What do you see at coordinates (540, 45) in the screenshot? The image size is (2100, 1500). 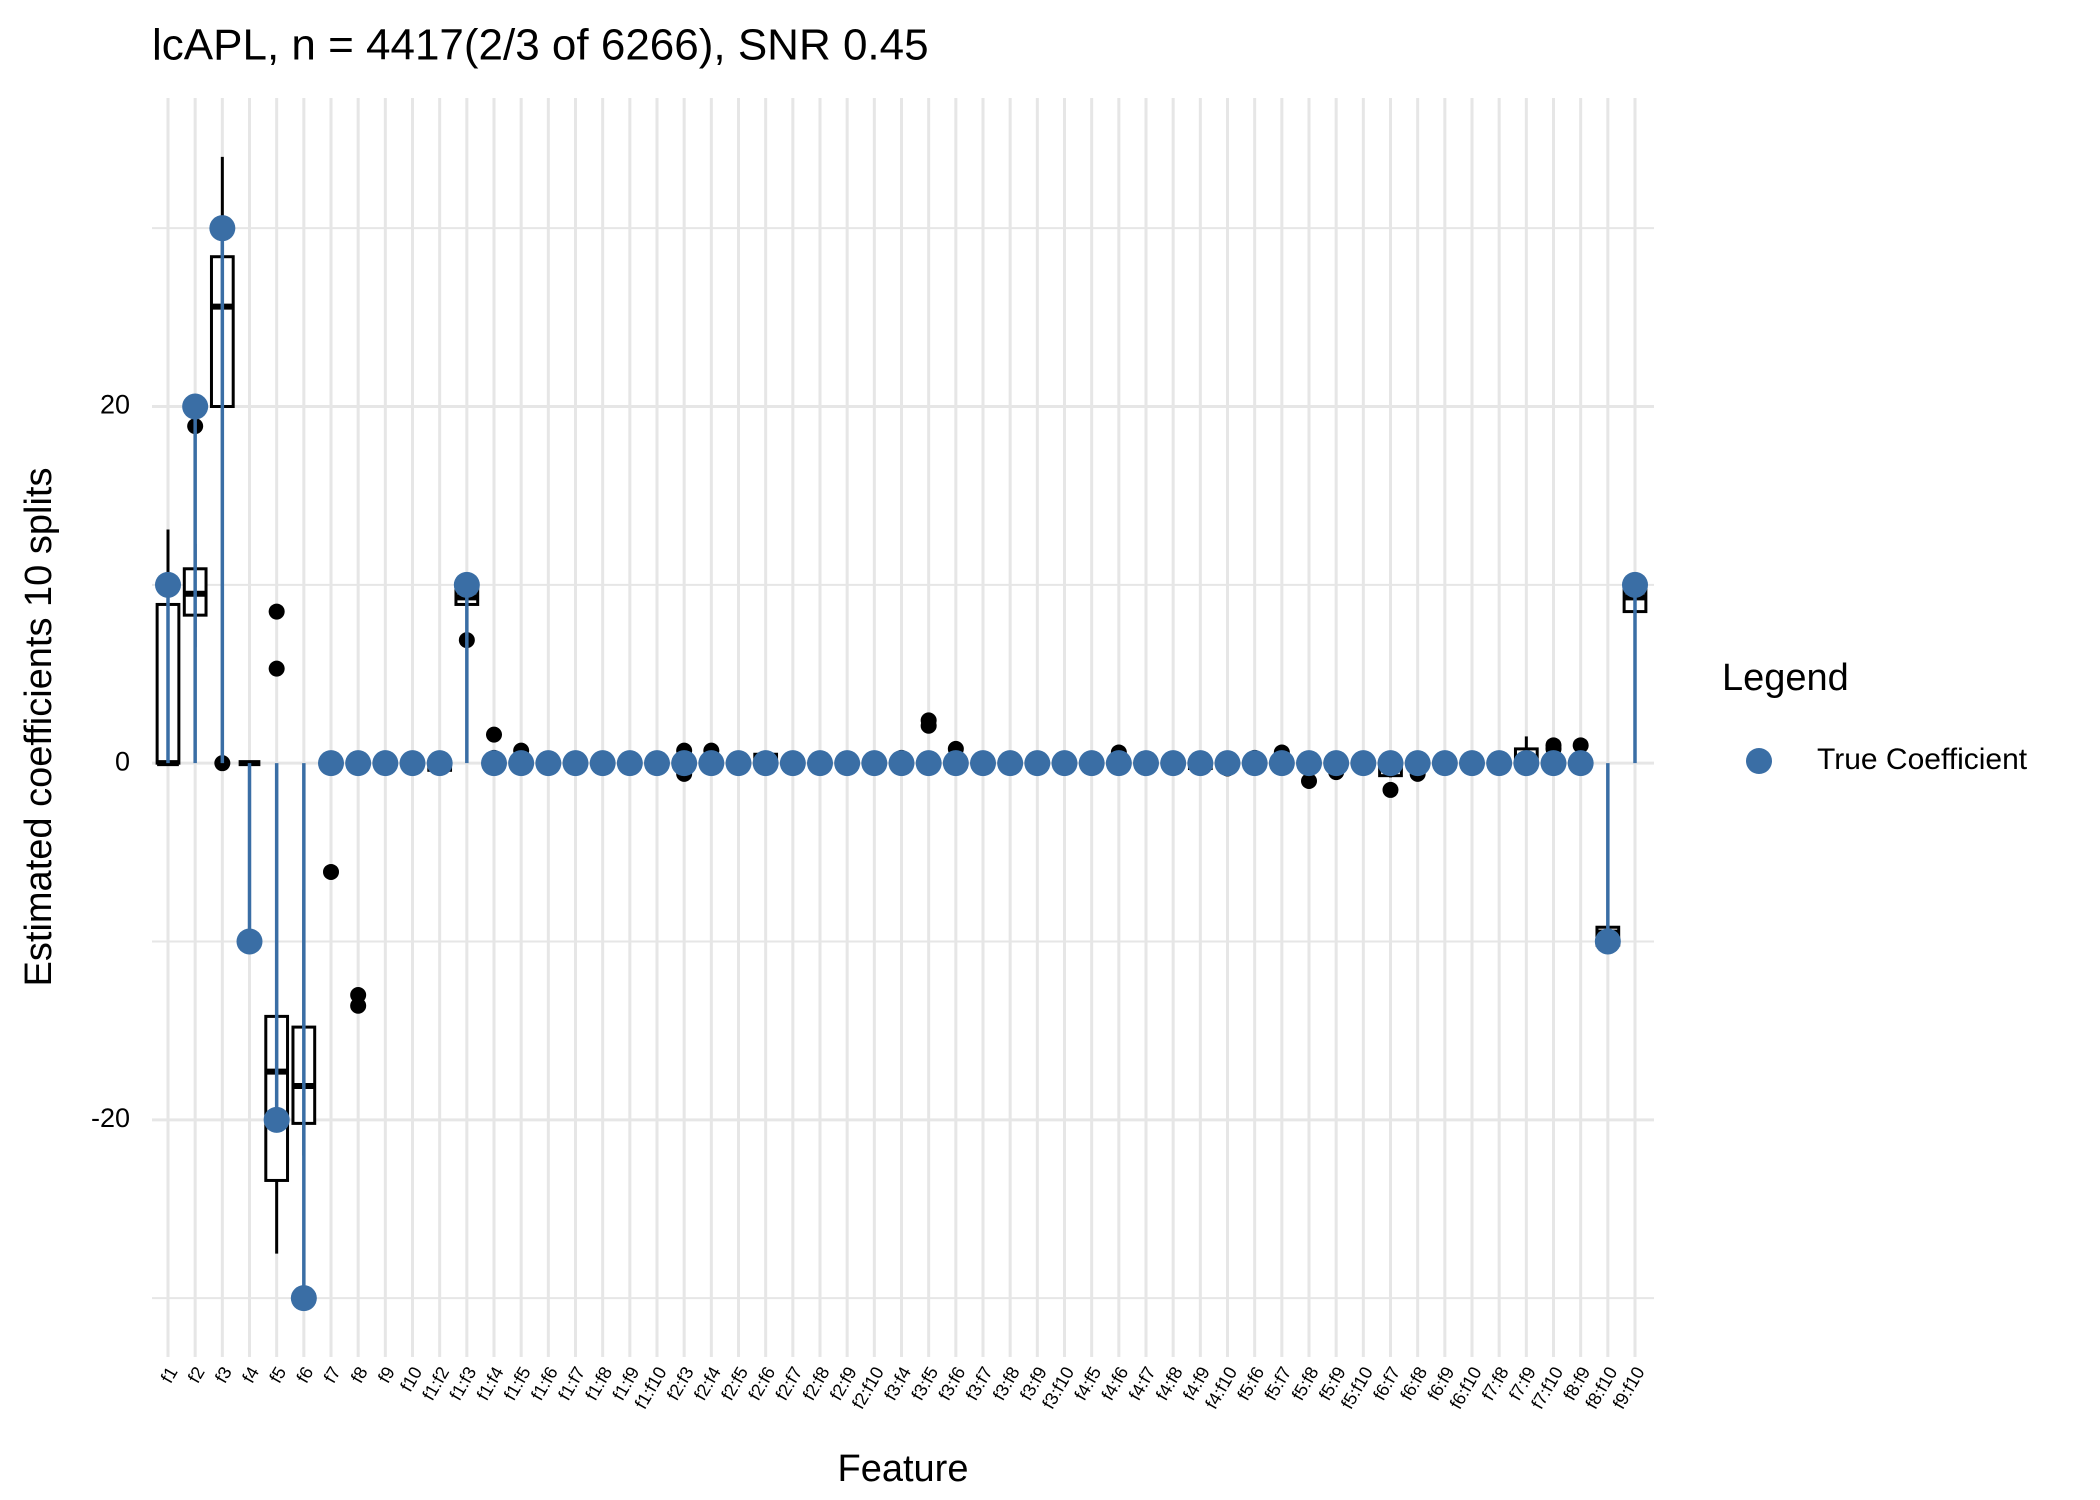 I see `chart-title: lcAPL, n = 4417(2/3 of 6266), SNR 0.45` at bounding box center [540, 45].